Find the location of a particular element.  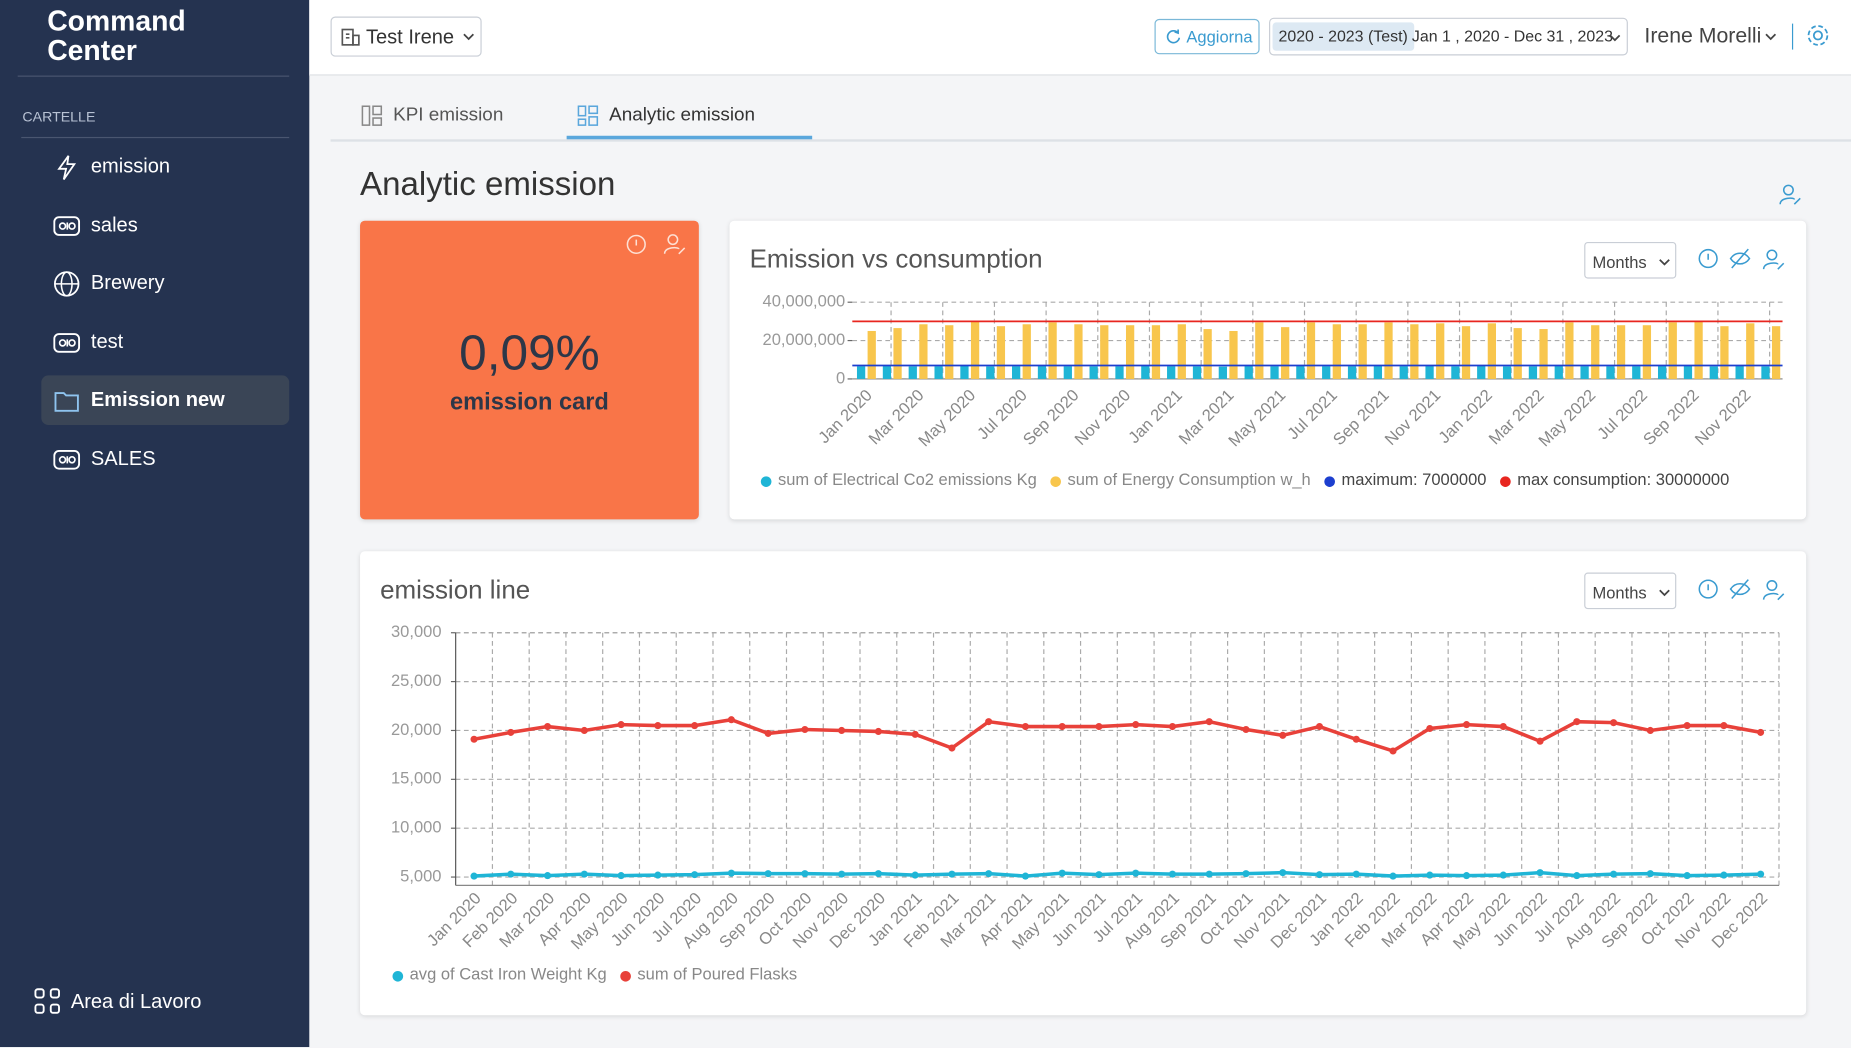

refresh-button: Aggiorna is located at coordinates (1207, 36).